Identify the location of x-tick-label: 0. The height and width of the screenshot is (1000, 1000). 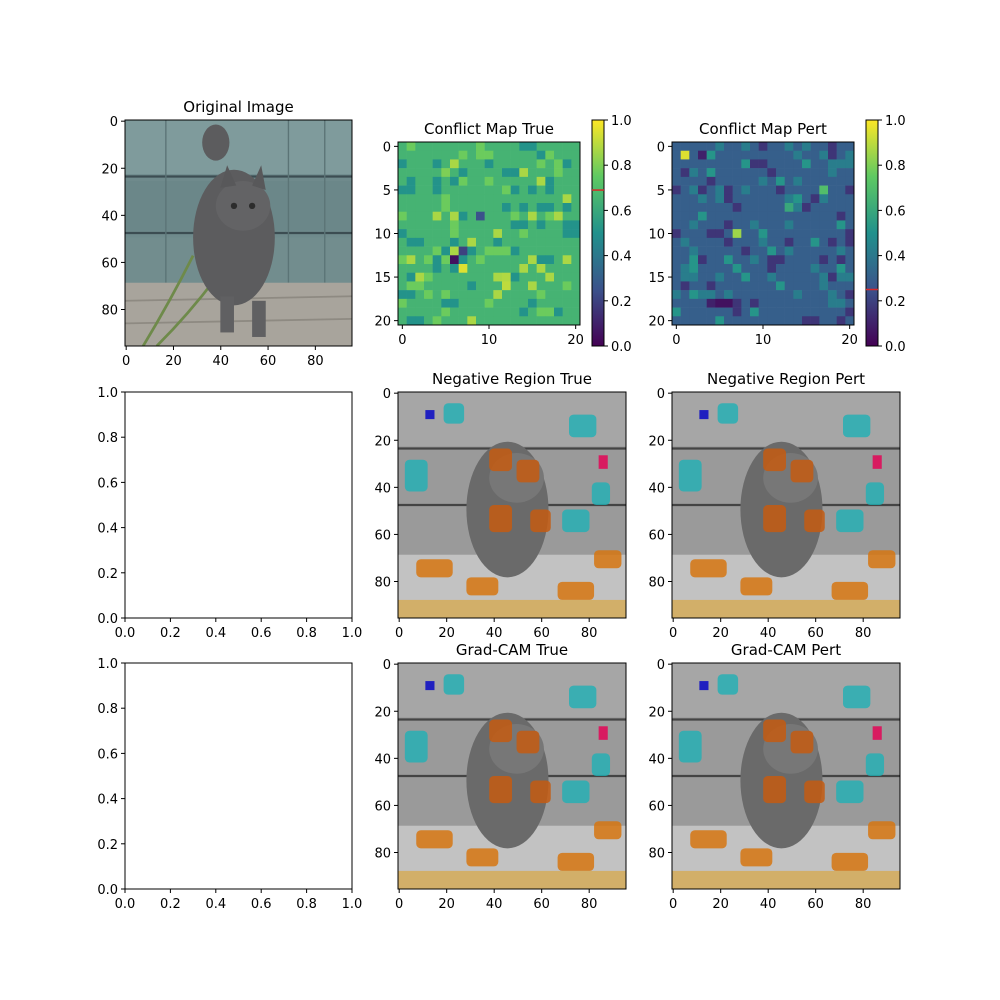
(673, 904).